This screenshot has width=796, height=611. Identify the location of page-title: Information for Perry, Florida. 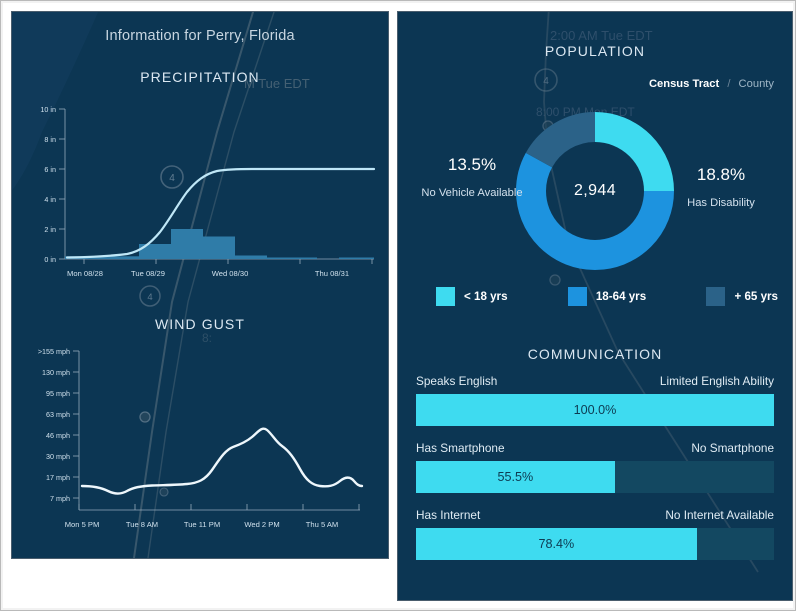
(200, 36).